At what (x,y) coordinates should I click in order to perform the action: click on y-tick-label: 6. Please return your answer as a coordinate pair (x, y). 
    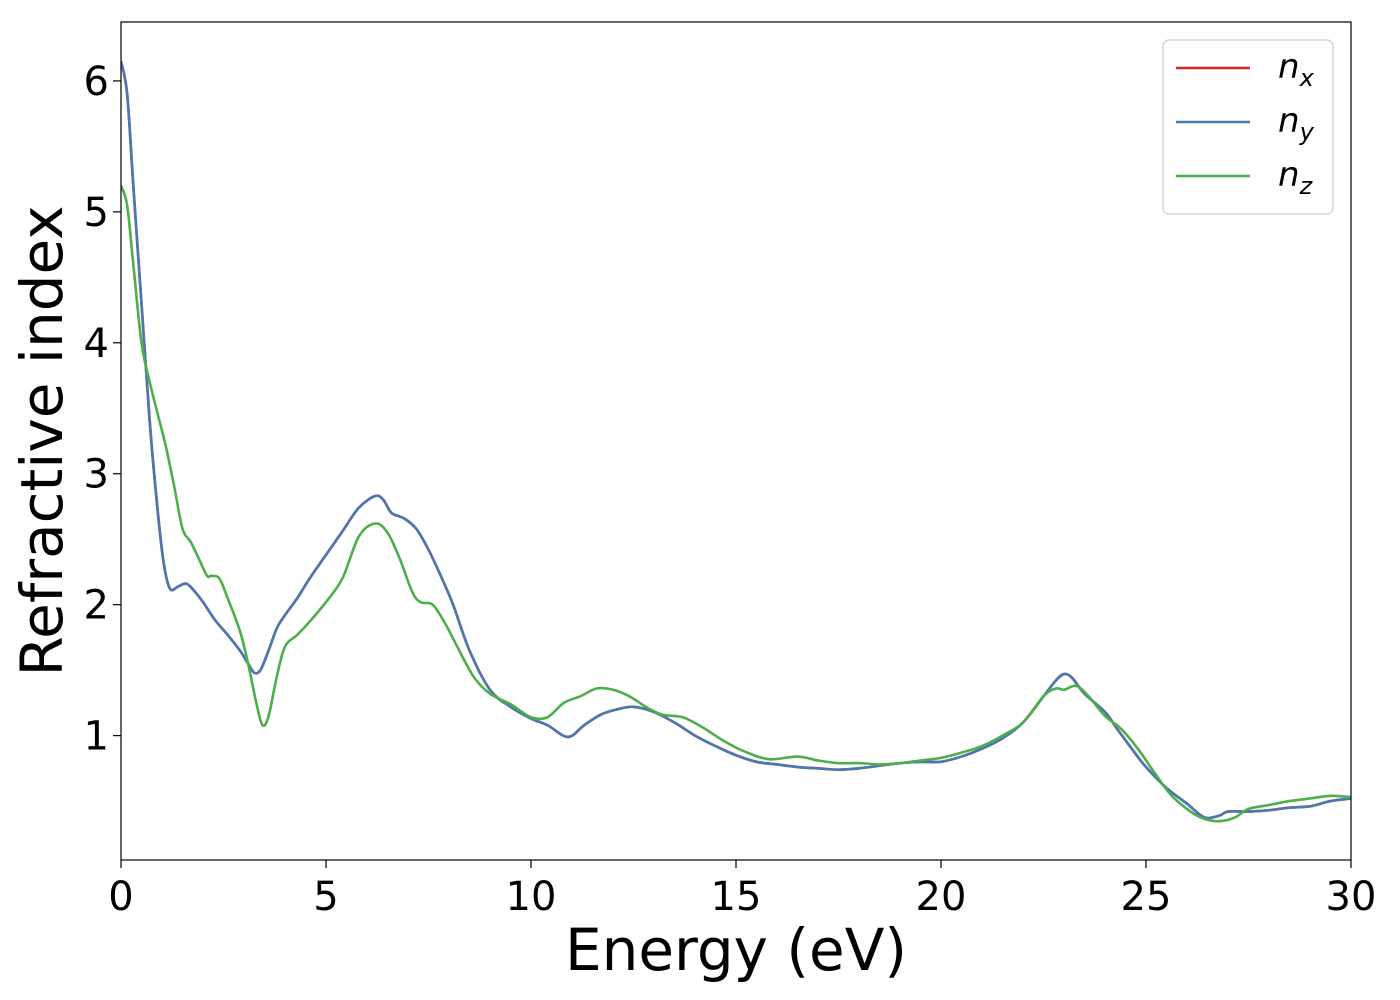
    Looking at the image, I should click on (96, 82).